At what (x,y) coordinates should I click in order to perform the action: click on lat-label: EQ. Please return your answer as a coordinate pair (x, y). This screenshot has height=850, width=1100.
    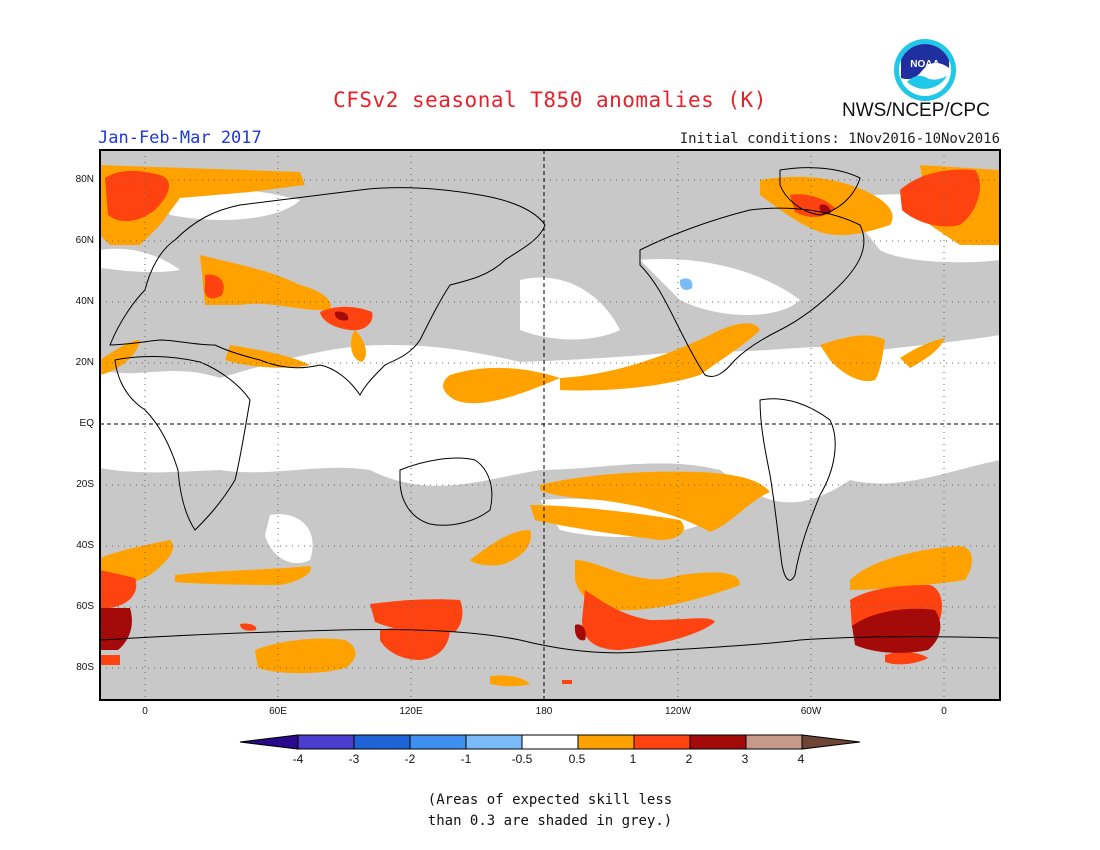
    Looking at the image, I should click on (86, 423).